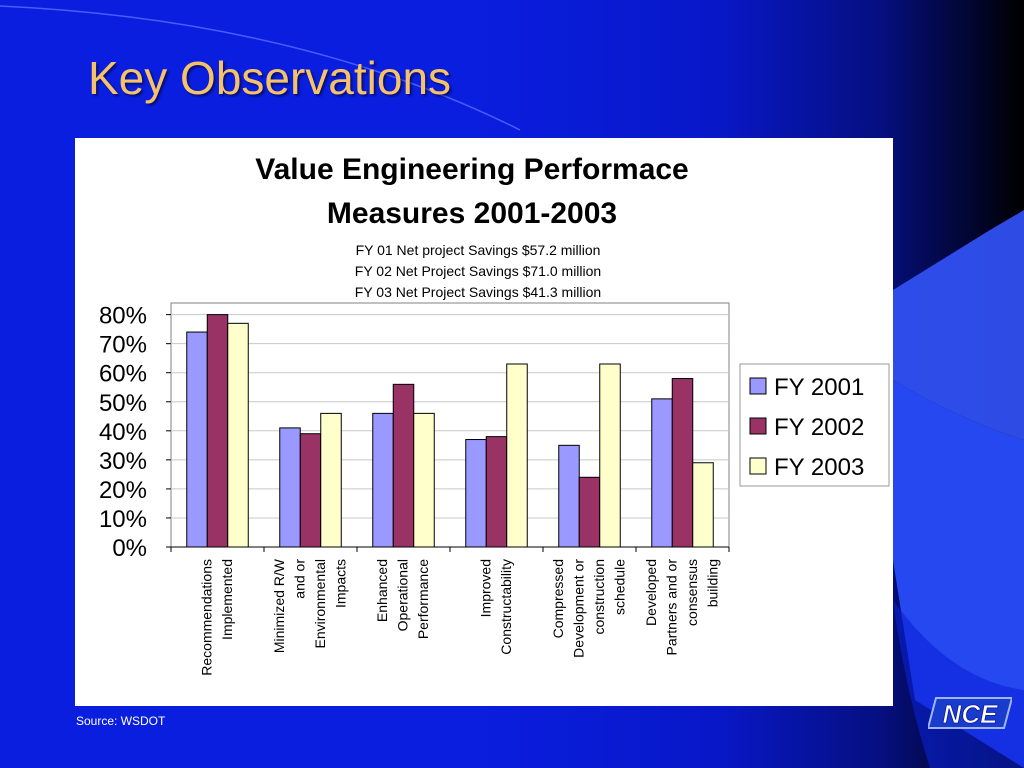 The height and width of the screenshot is (768, 1024). I want to click on y-tick-label: 20%, so click(123, 490).